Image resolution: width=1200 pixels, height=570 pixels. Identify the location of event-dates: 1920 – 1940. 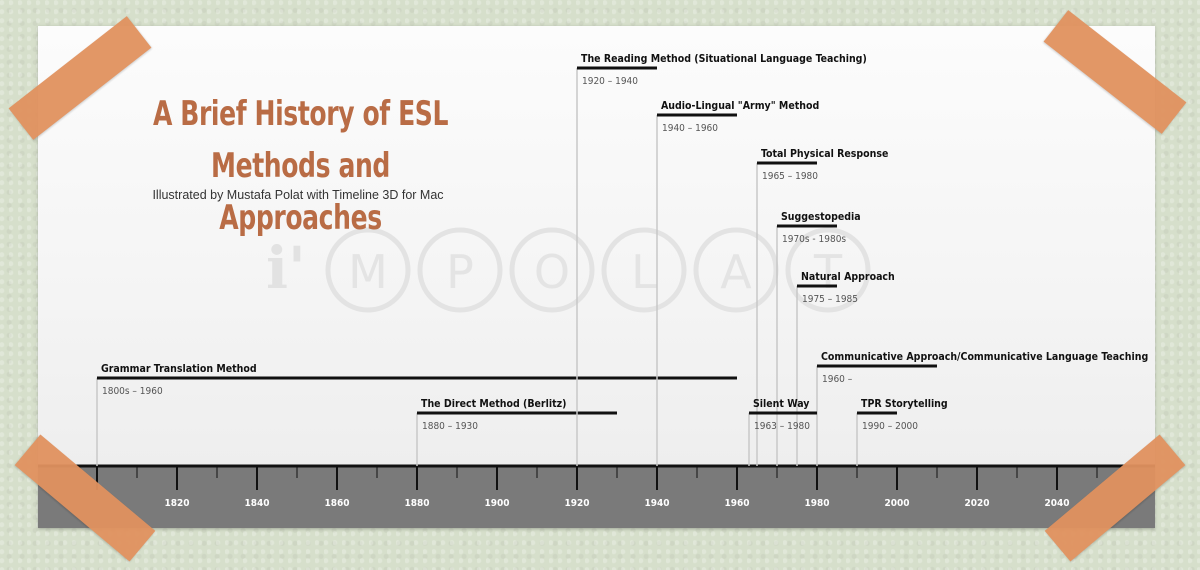
(610, 81).